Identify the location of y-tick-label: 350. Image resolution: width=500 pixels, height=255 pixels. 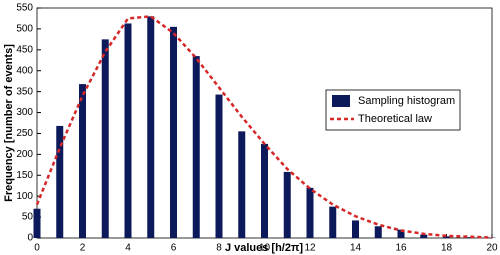
(24, 91).